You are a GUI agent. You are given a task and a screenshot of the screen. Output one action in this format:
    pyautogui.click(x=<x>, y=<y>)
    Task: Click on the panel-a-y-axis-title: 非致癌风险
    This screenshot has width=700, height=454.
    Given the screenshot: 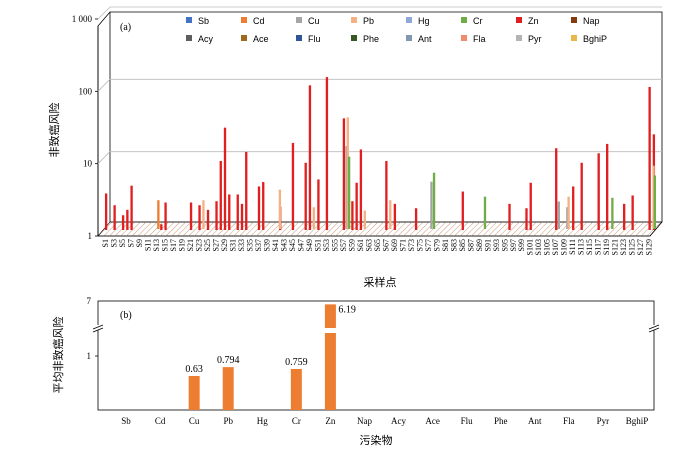 What is the action you would take?
    pyautogui.click(x=54, y=130)
    